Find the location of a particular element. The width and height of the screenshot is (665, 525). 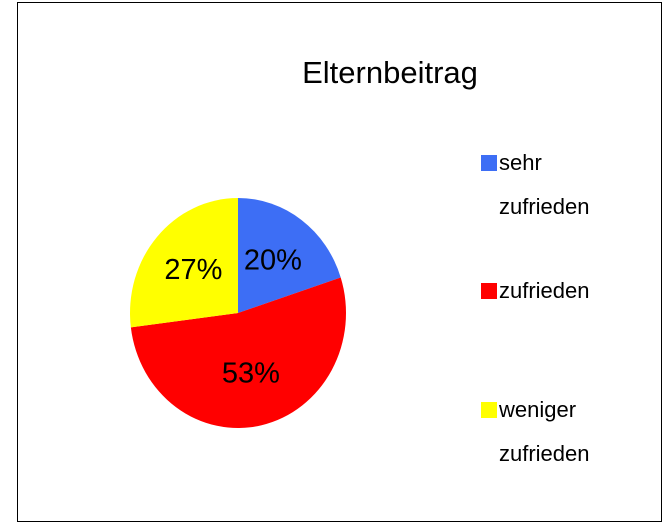

data-label: 53% is located at coordinates (251, 373).